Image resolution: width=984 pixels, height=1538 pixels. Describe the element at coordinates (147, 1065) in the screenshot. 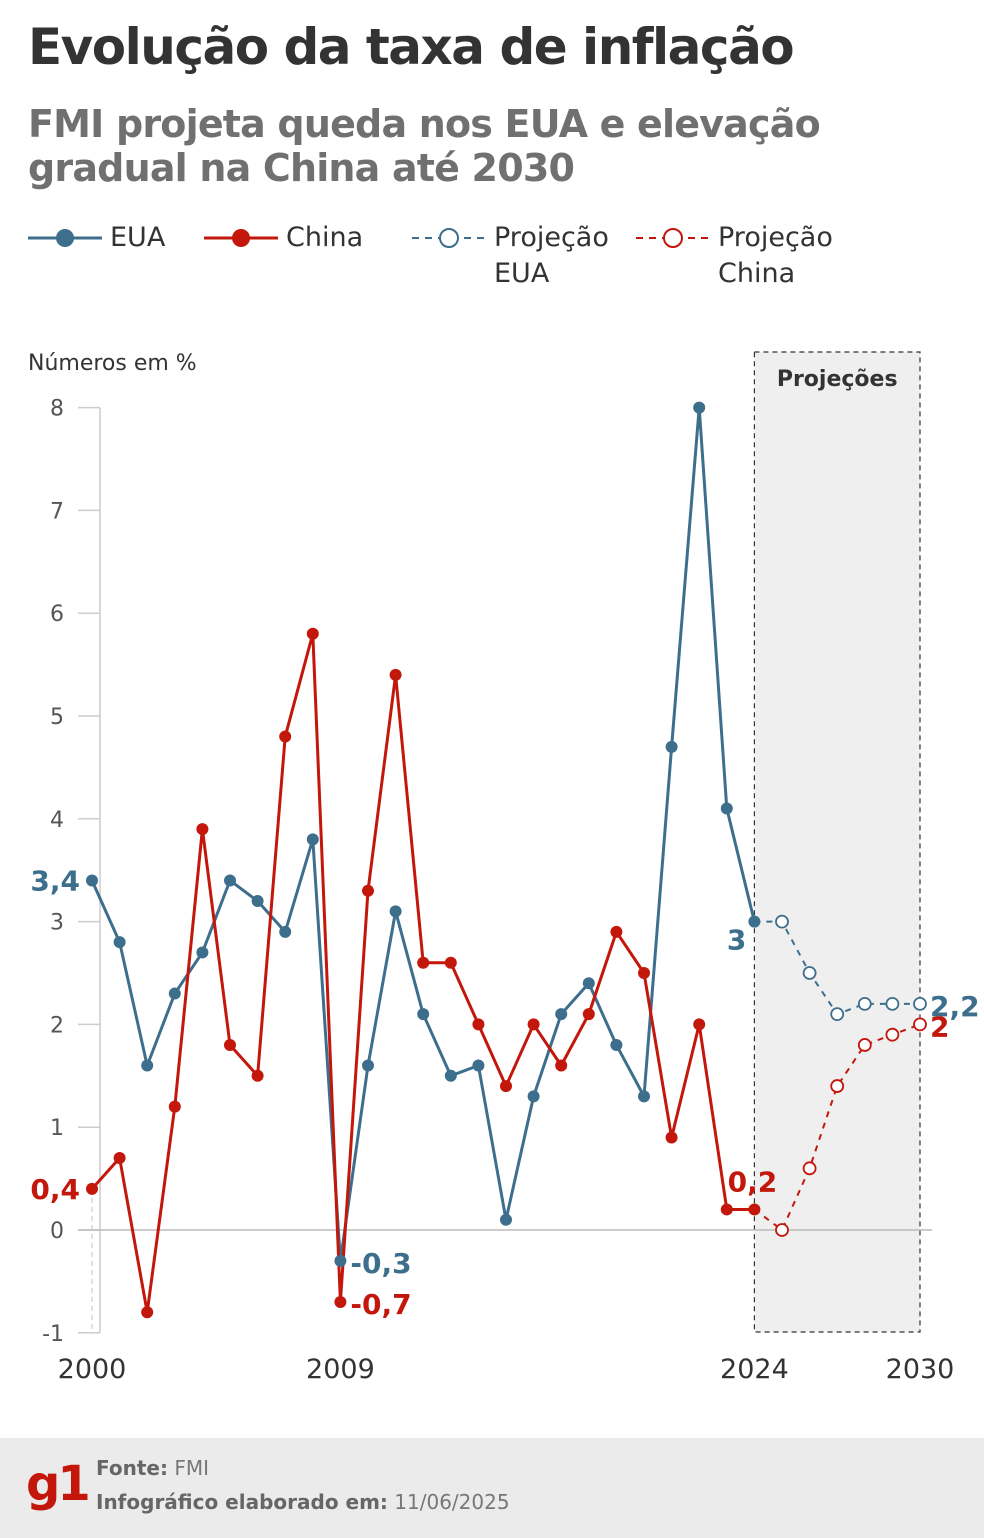

I see `point-0-2002` at that location.